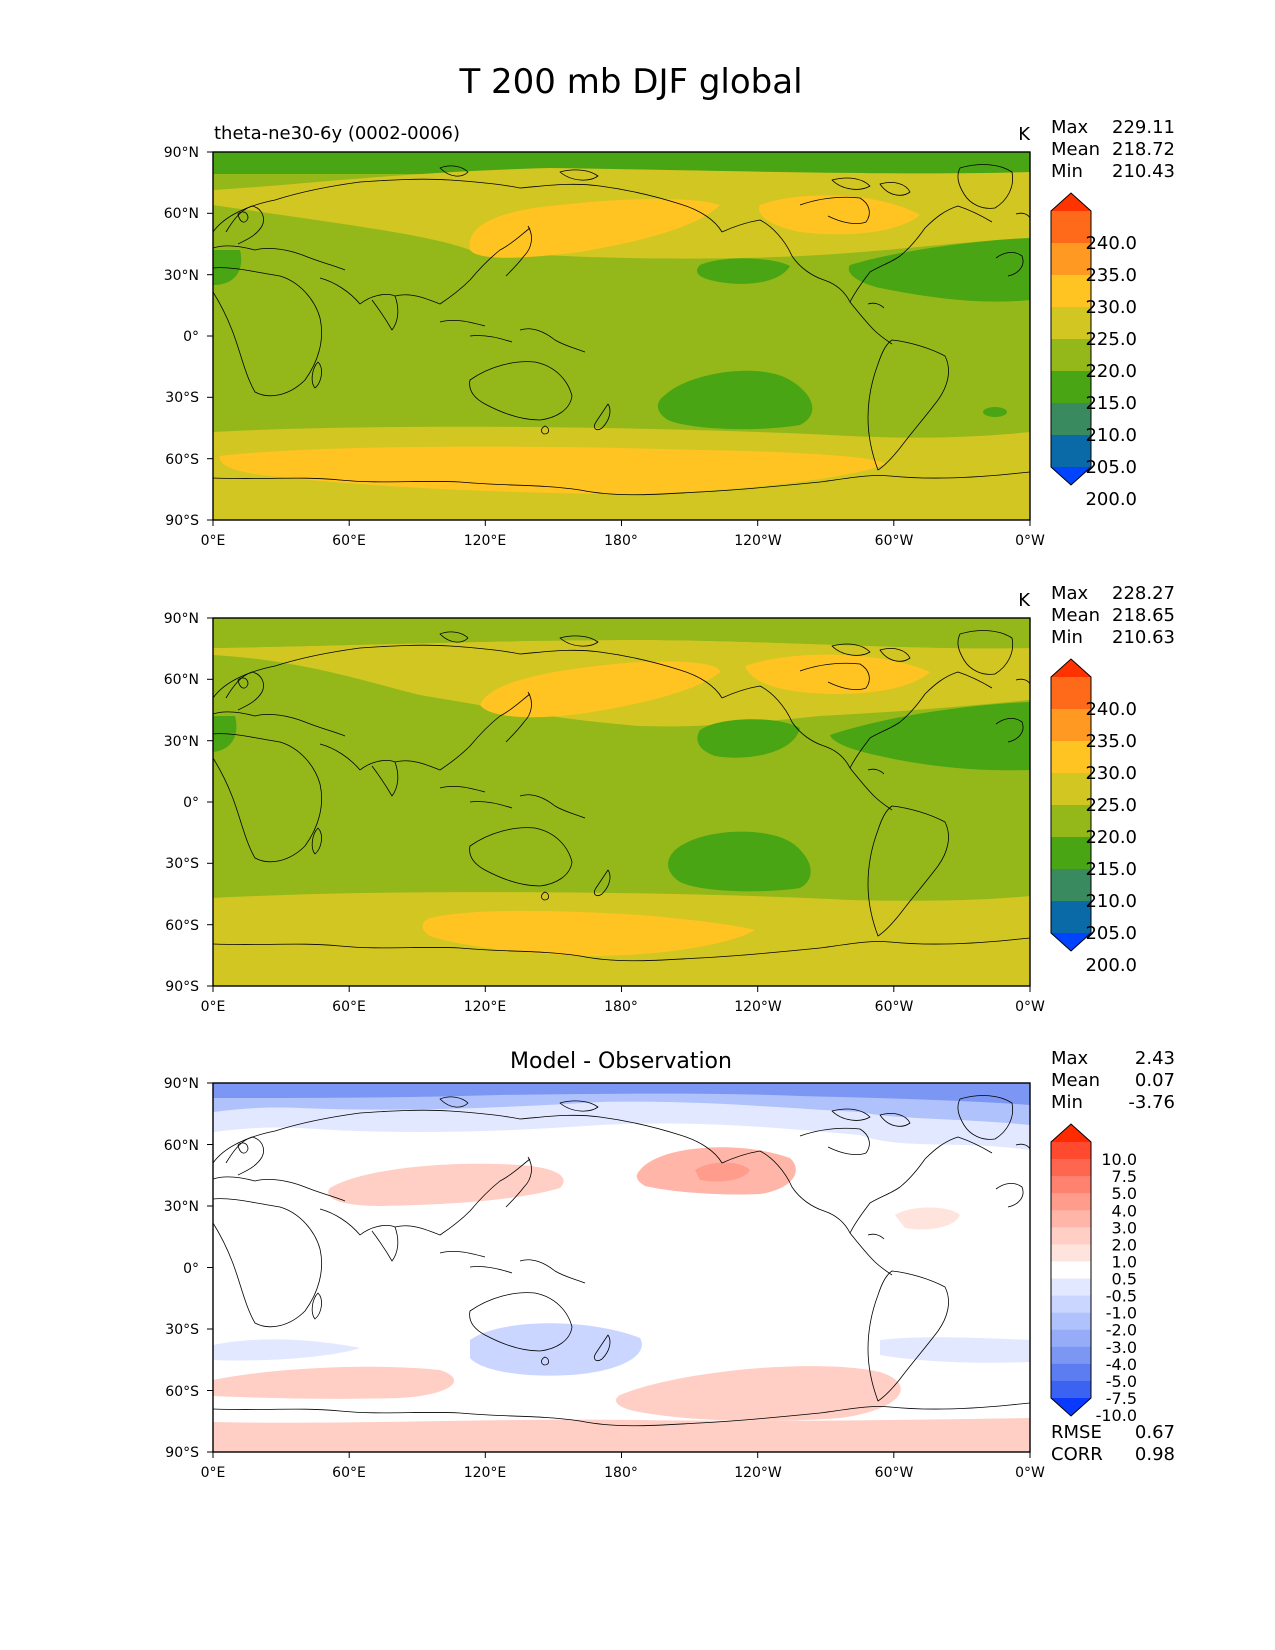 Image resolution: width=1275 pixels, height=1650 pixels. I want to click on x-axis: 0°E 60°E 120°E 180° 120°W 60°W 0°W, so click(623, 1466).